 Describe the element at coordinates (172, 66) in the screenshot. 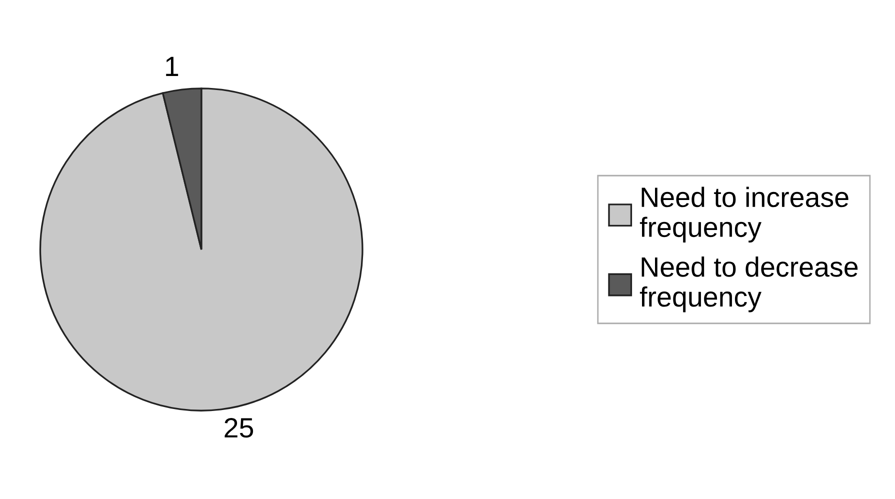

I see `data-label: 1` at that location.